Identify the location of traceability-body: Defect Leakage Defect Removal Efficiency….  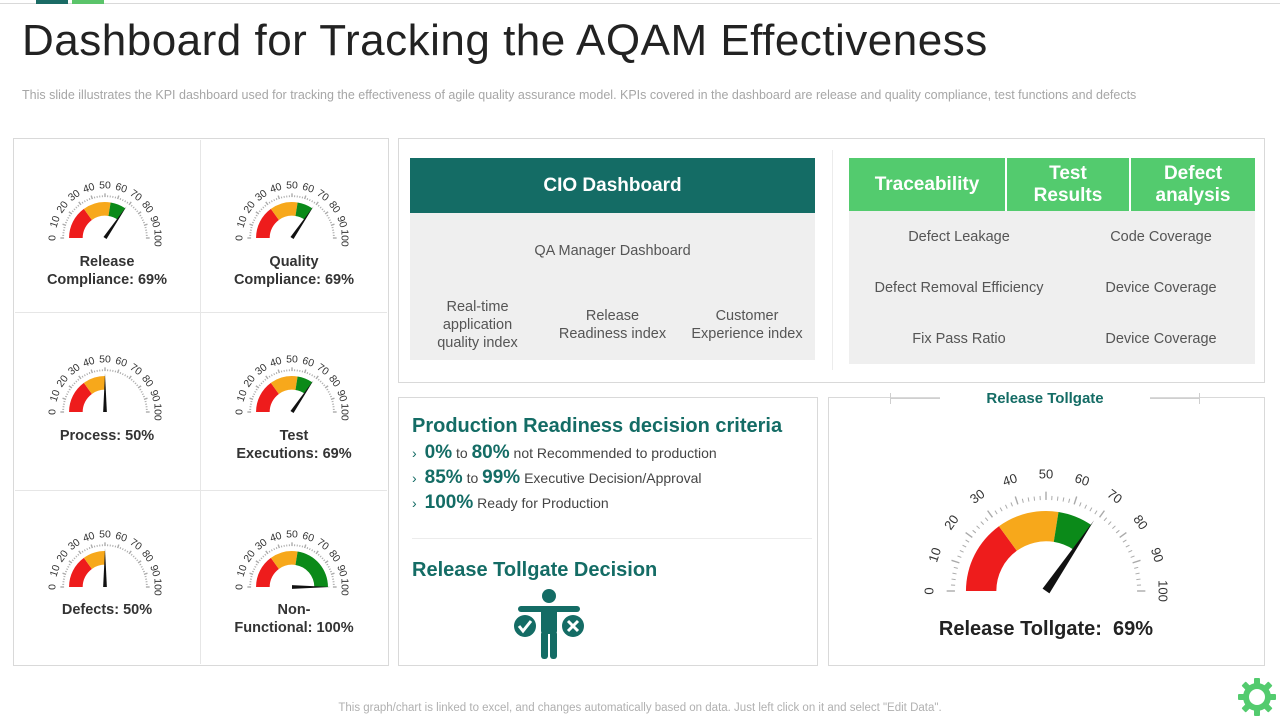
(1052, 287).